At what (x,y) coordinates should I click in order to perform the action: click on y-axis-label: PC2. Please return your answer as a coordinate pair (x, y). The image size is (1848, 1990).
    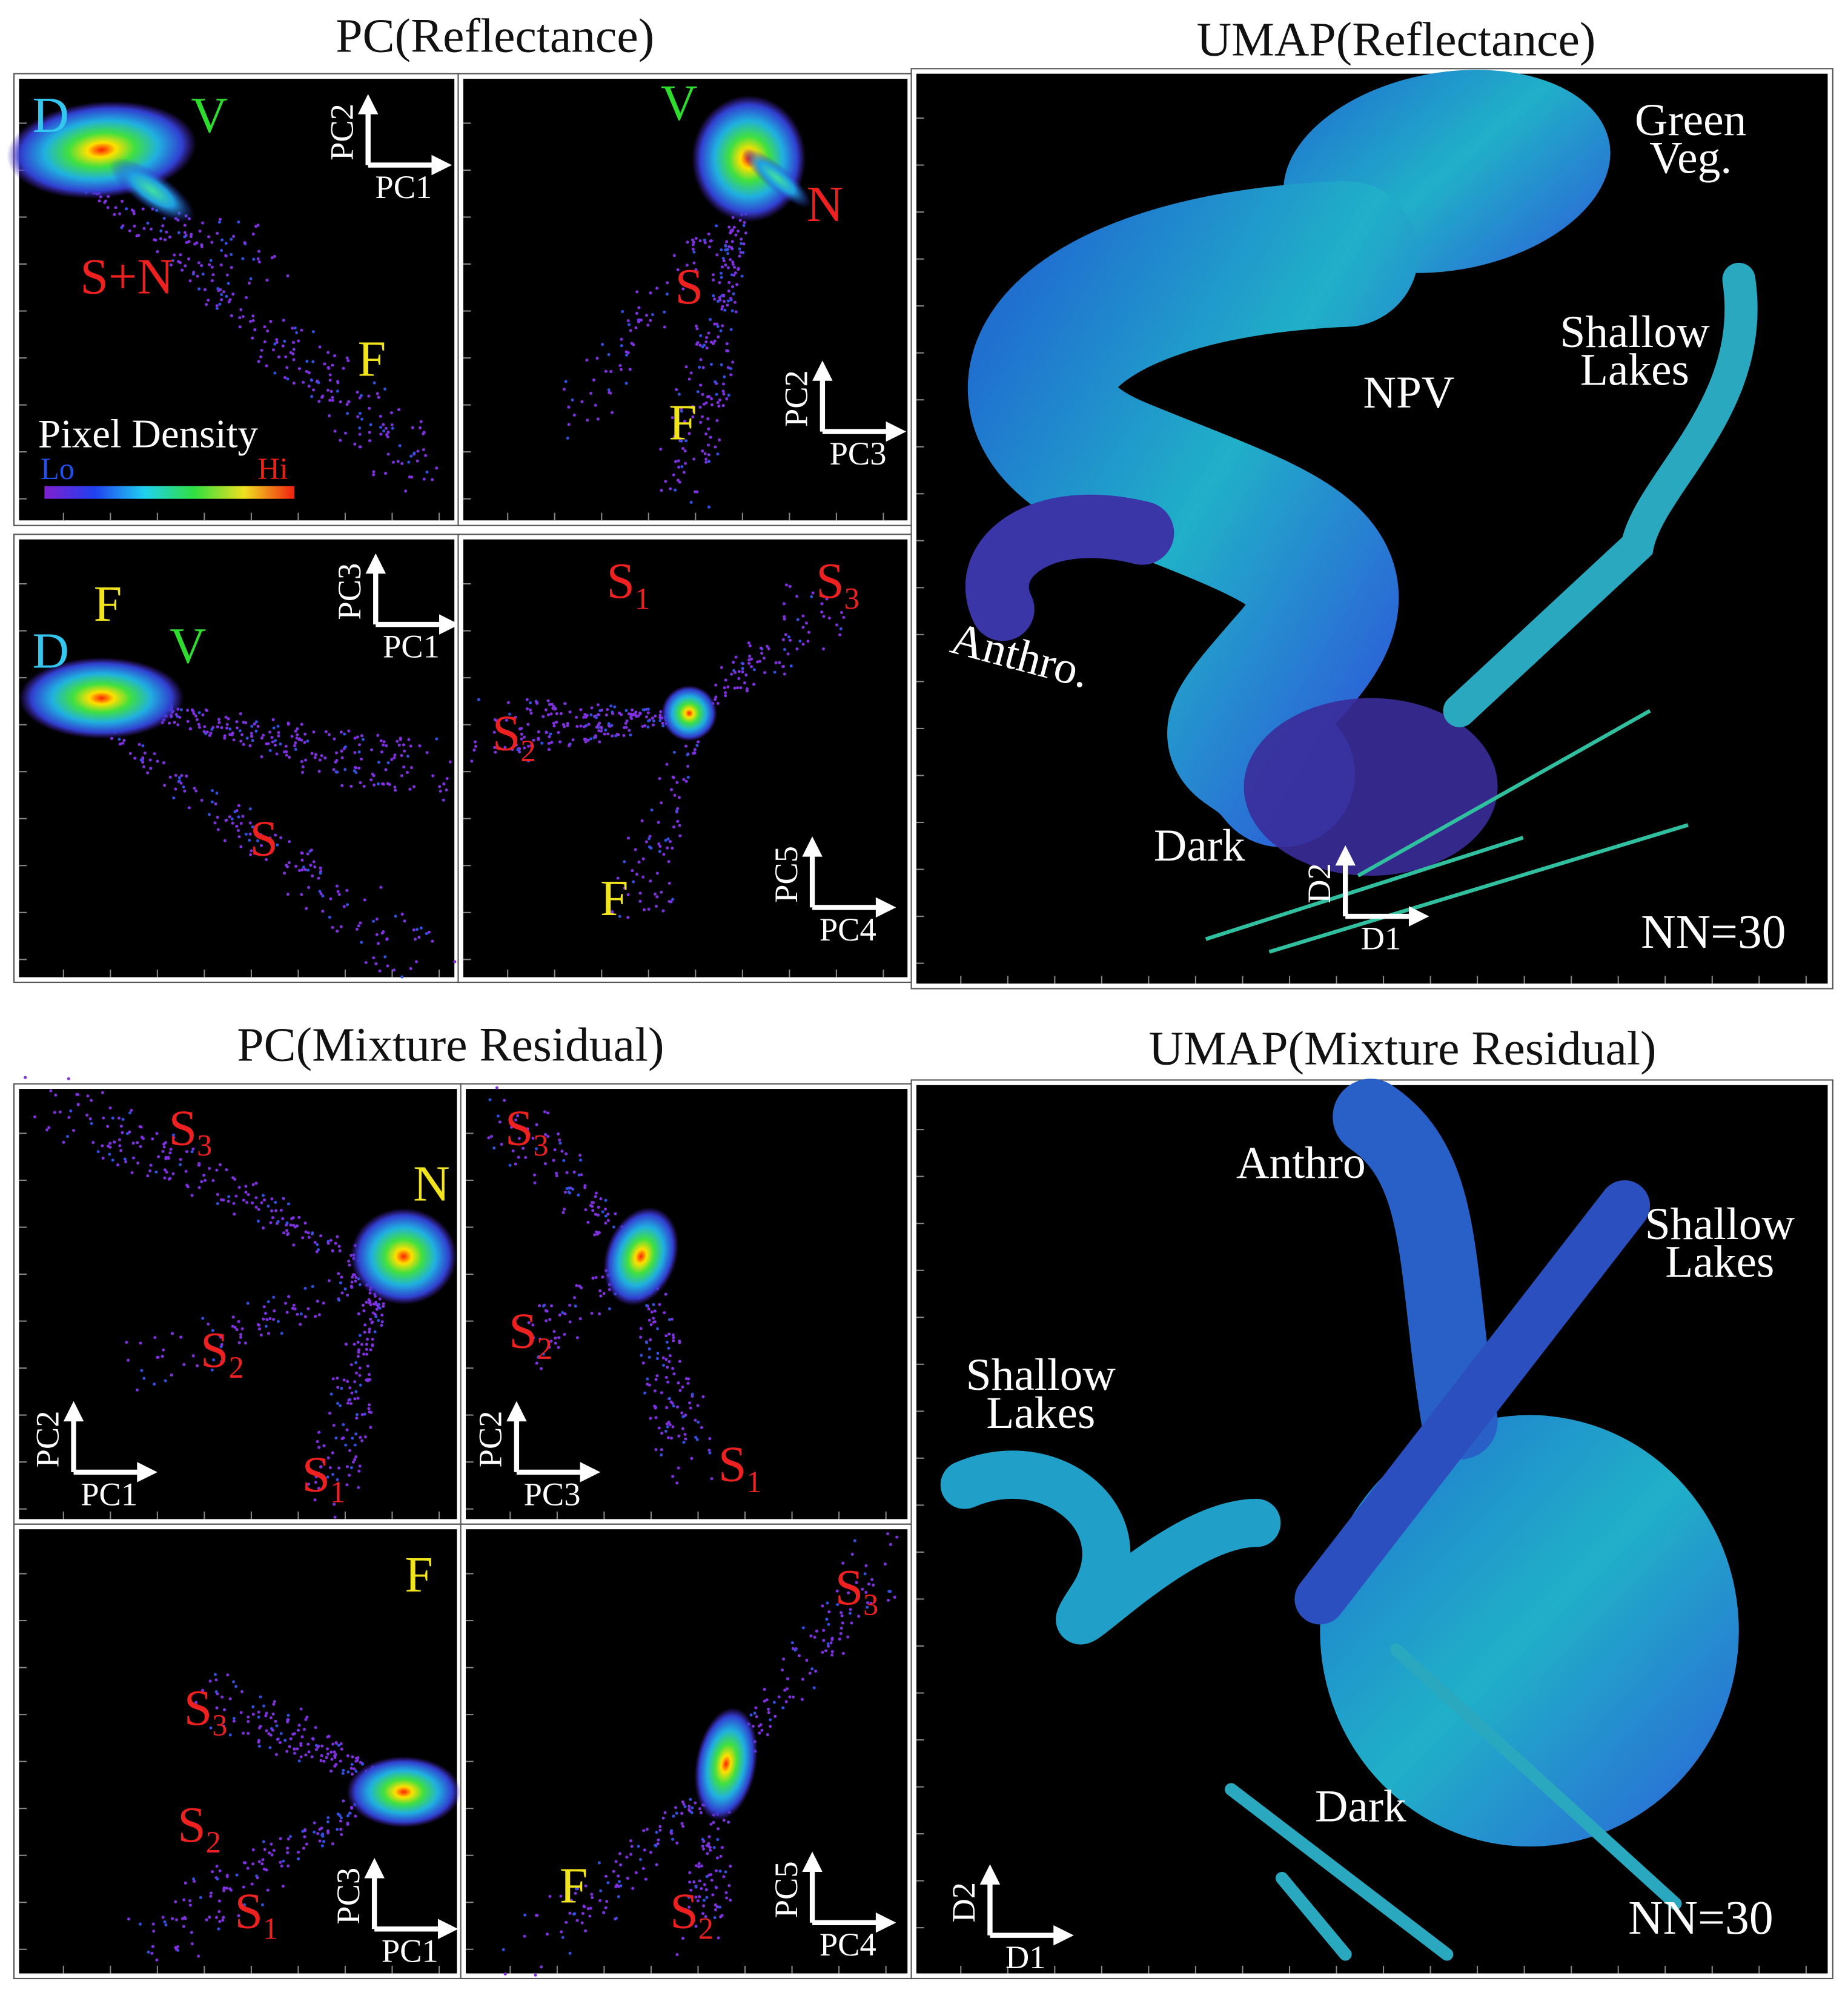
    Looking at the image, I should click on (796, 399).